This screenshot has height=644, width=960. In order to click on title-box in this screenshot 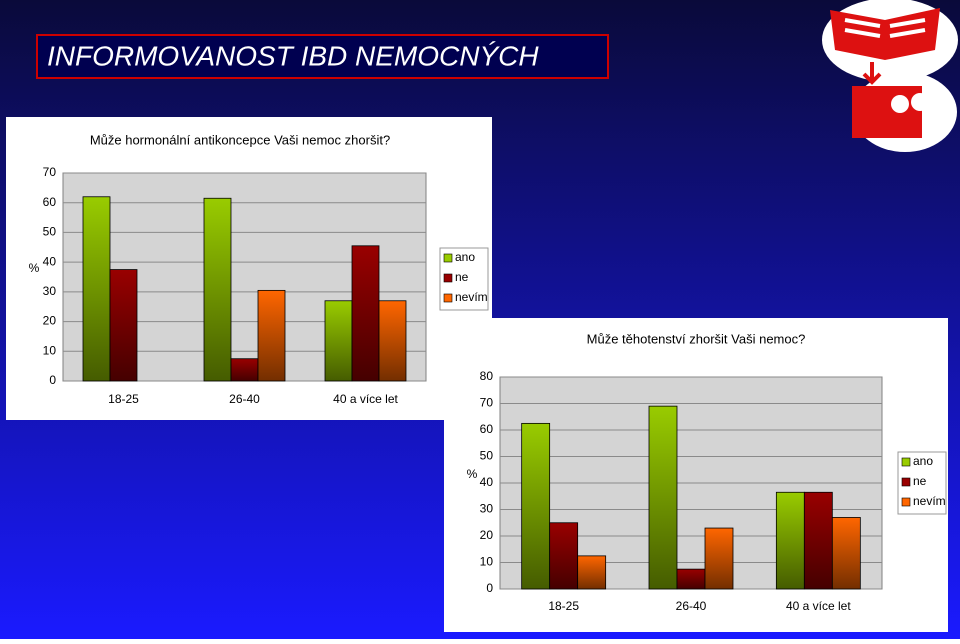, I will do `click(322, 56)`.